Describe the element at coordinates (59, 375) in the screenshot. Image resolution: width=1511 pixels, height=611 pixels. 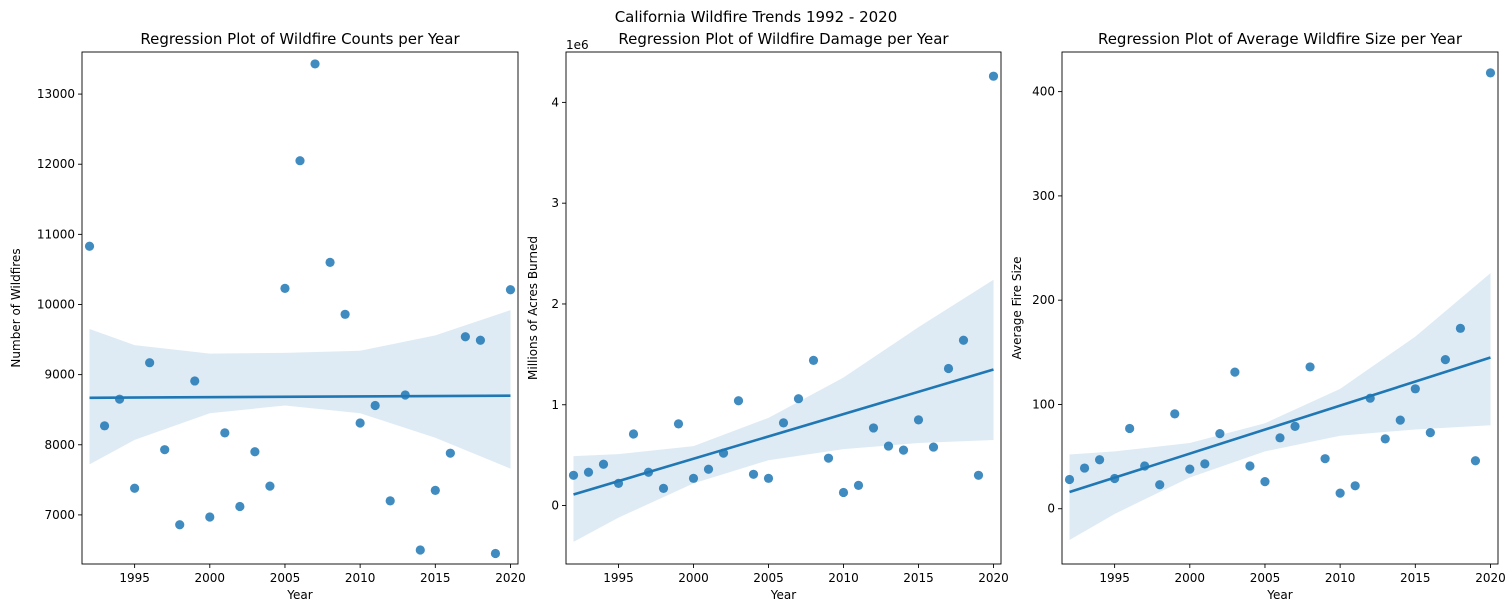
I see `y-tick-label: 9000` at that location.